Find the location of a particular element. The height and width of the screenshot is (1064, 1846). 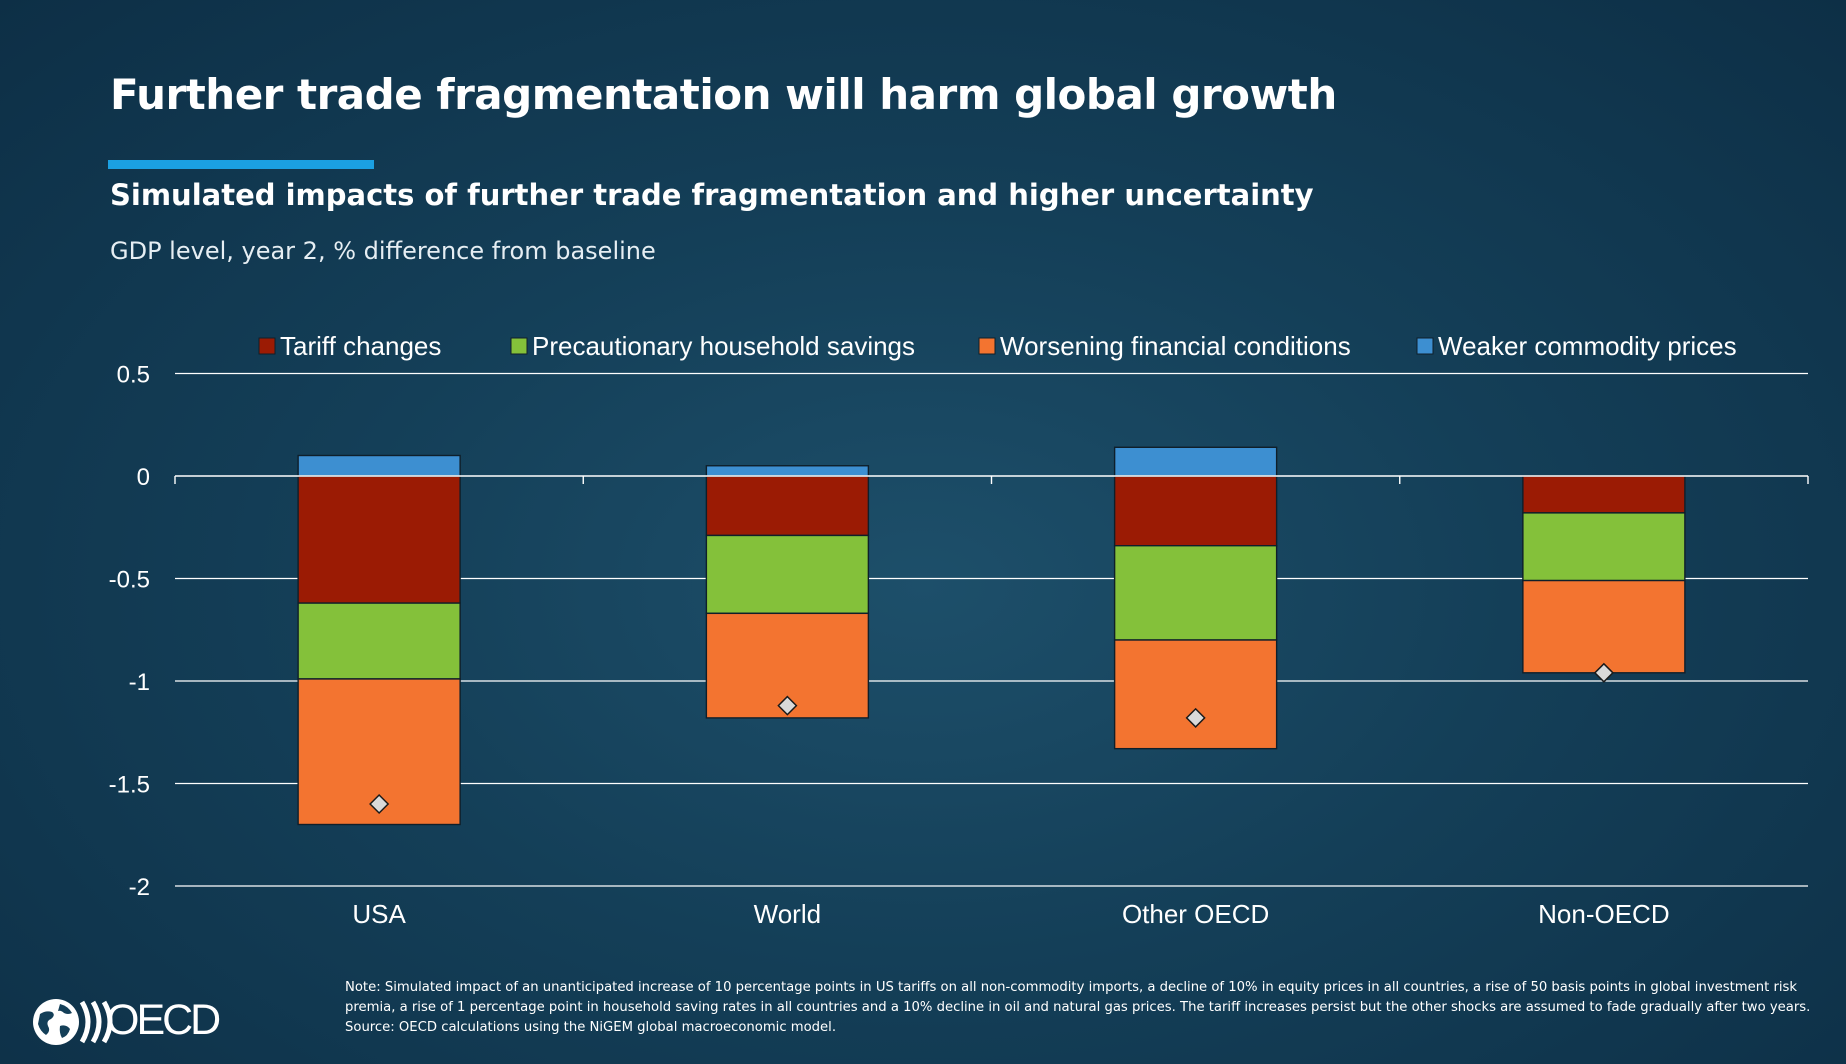

x-category-label: Other OECD is located at coordinates (1195, 914).